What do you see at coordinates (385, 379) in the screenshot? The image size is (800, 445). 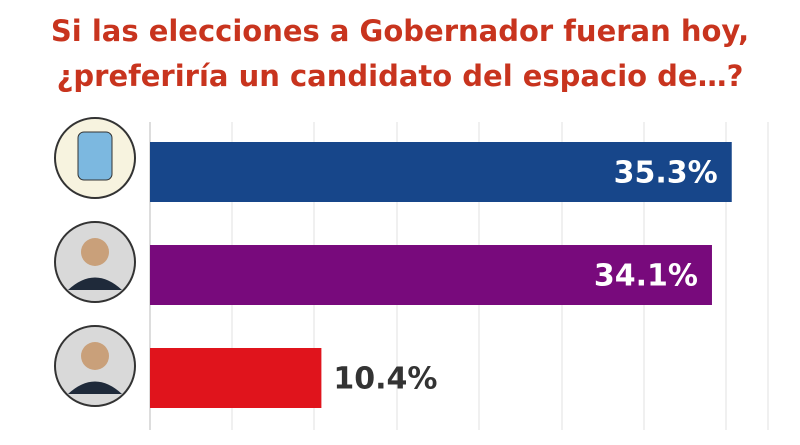 I see `value-label: 10.4%` at bounding box center [385, 379].